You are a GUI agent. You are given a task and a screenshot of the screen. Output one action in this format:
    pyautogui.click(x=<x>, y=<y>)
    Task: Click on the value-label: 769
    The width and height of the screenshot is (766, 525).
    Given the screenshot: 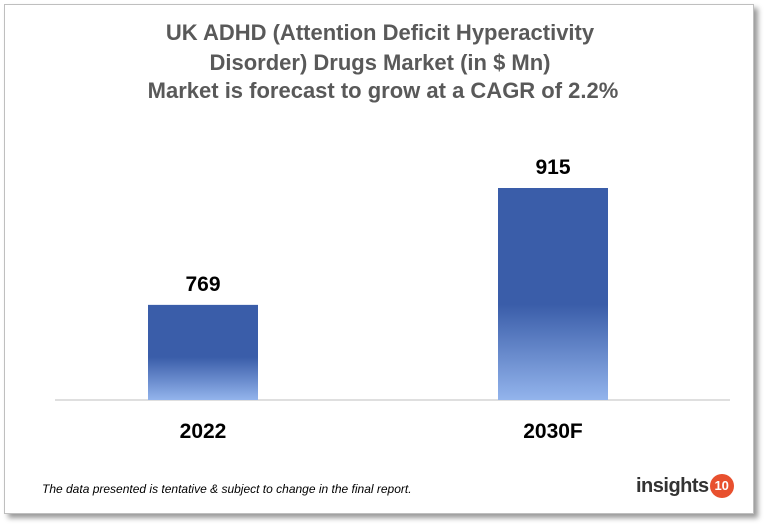 What is the action you would take?
    pyautogui.click(x=202, y=284)
    